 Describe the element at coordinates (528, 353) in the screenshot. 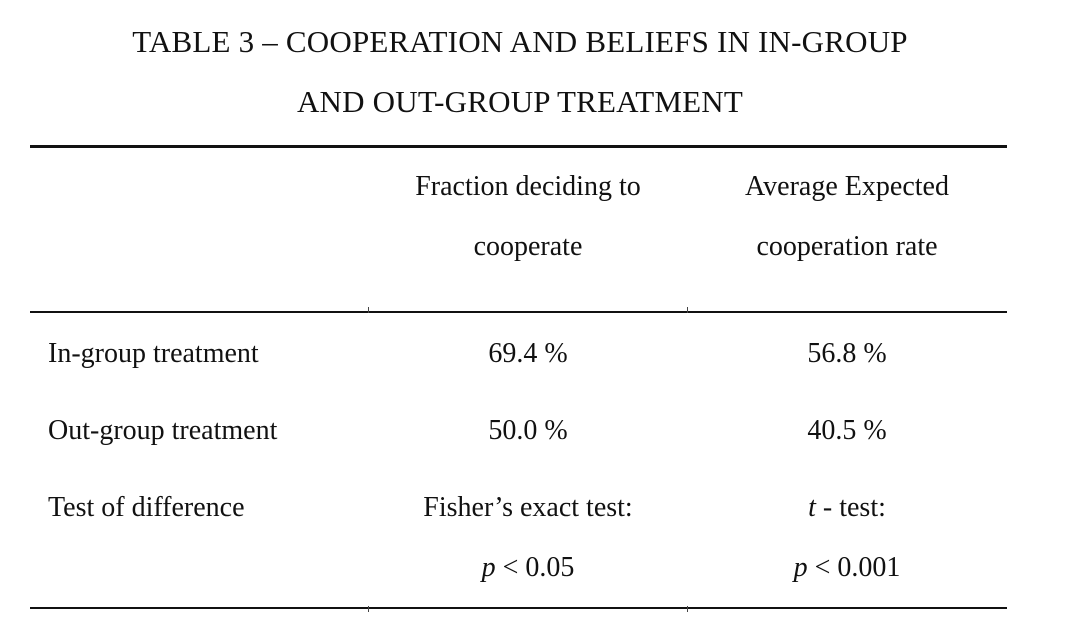

I see `fraction-cell: 69.4 %` at that location.